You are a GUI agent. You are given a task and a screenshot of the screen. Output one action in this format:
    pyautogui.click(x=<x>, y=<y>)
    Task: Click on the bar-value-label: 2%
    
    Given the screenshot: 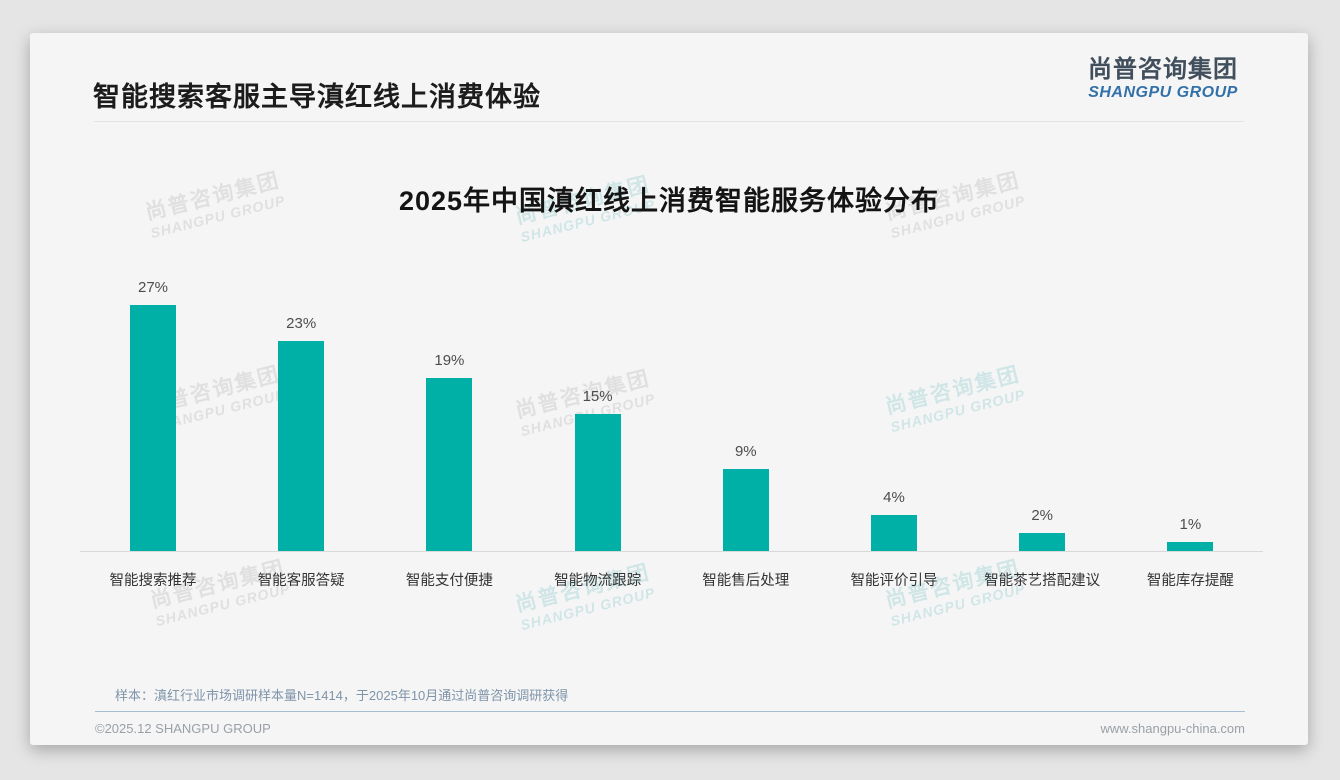 What is the action you would take?
    pyautogui.click(x=1042, y=515)
    